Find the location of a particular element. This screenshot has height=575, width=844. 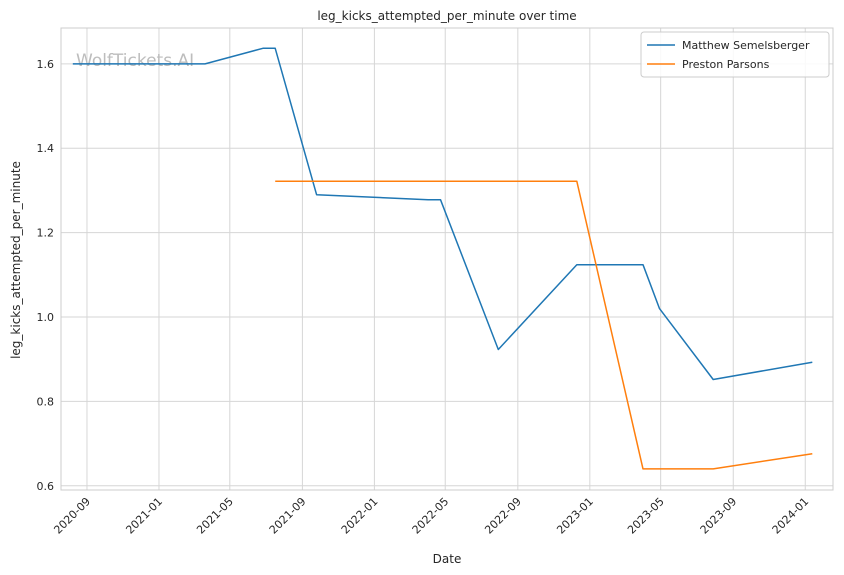

x-tick-label: 2023-09 is located at coordinates (719, 516).